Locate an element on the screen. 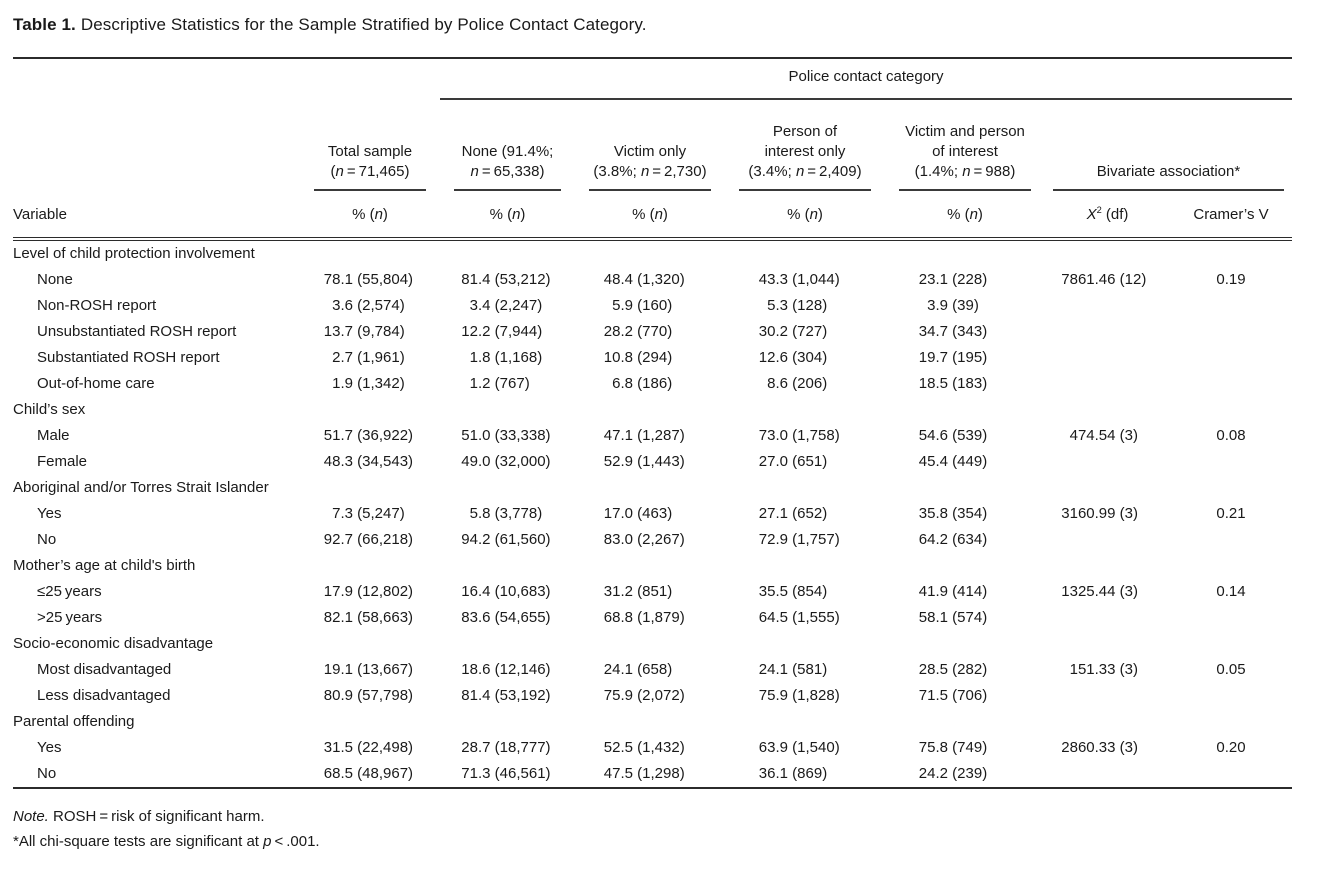 The width and height of the screenshot is (1338, 878). percent-value: 19.1 is located at coordinates (338, 669).